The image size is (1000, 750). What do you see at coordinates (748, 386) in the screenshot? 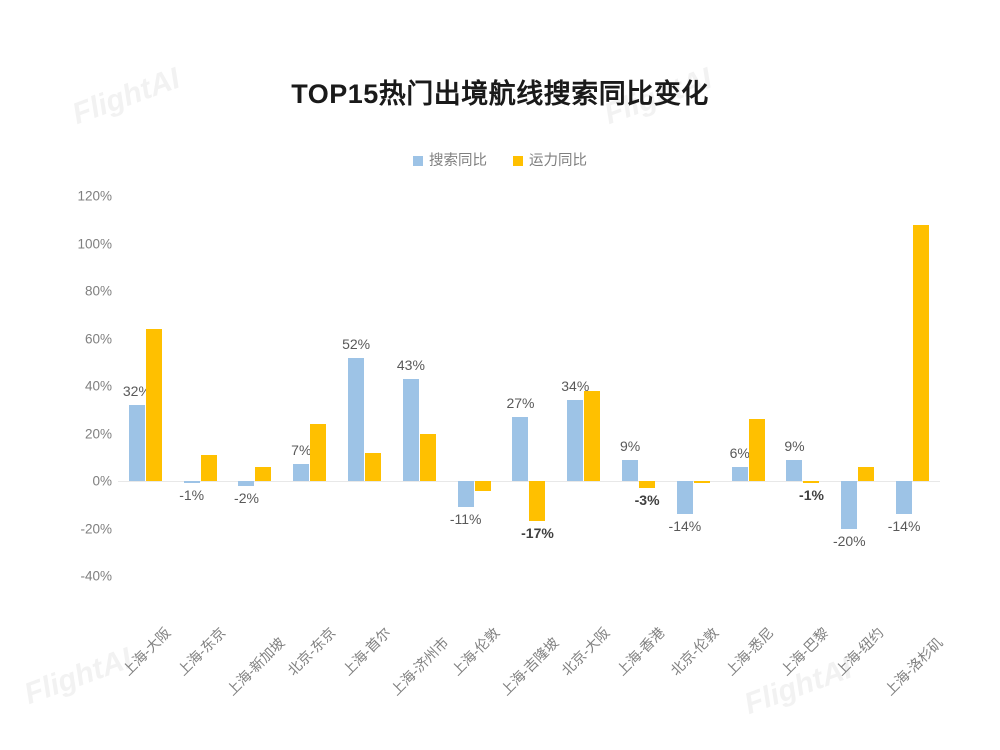
I see `bar-cluster: 6%` at bounding box center [748, 386].